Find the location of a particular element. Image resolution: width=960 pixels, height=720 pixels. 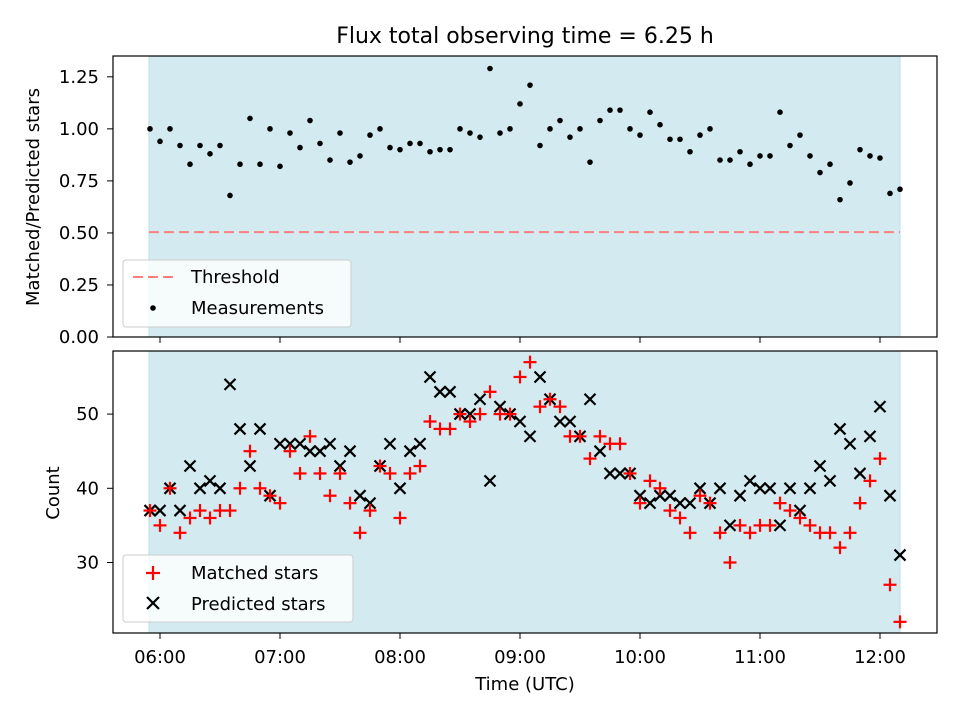

measurements-legend-swatch is located at coordinates (153, 308).